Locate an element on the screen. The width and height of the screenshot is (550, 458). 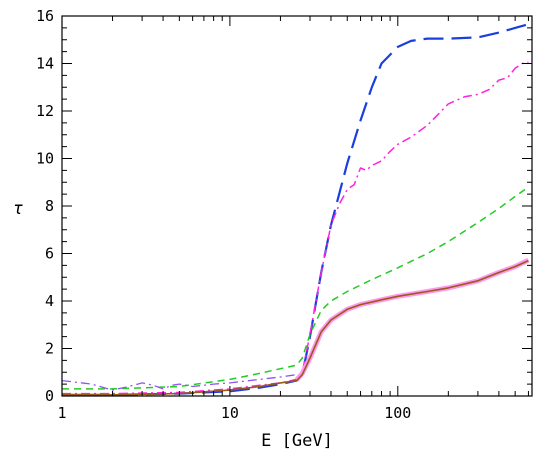
x-tick-label: 10 is located at coordinates (230, 413).